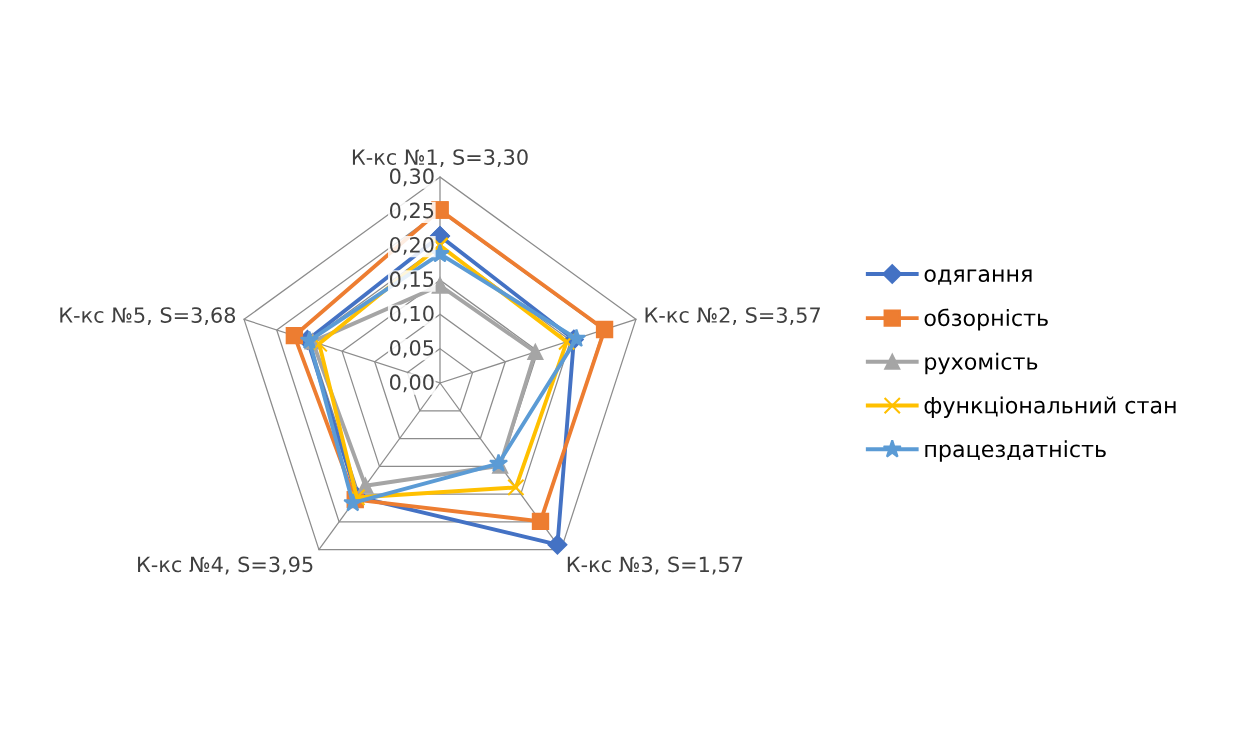  Describe the element at coordinates (978, 277) in the screenshot. I see `legend-label: одягання` at that location.